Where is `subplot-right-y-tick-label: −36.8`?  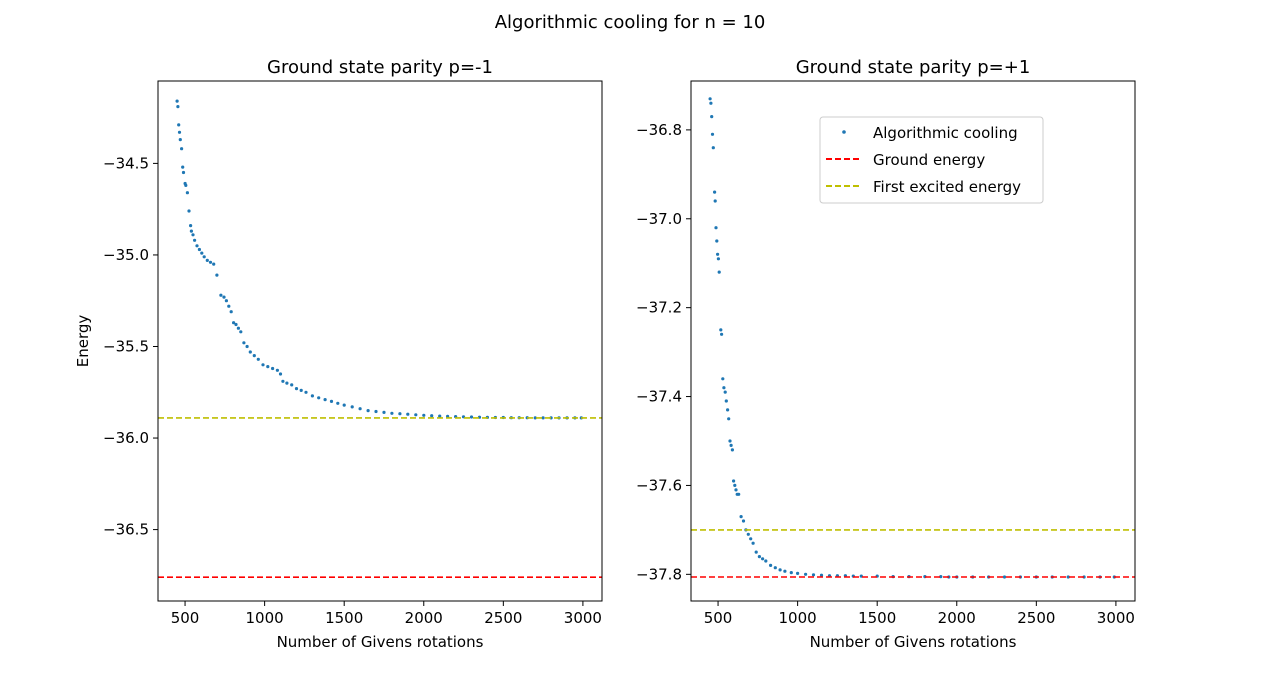
subplot-right-y-tick-label: −36.8 is located at coordinates (659, 130).